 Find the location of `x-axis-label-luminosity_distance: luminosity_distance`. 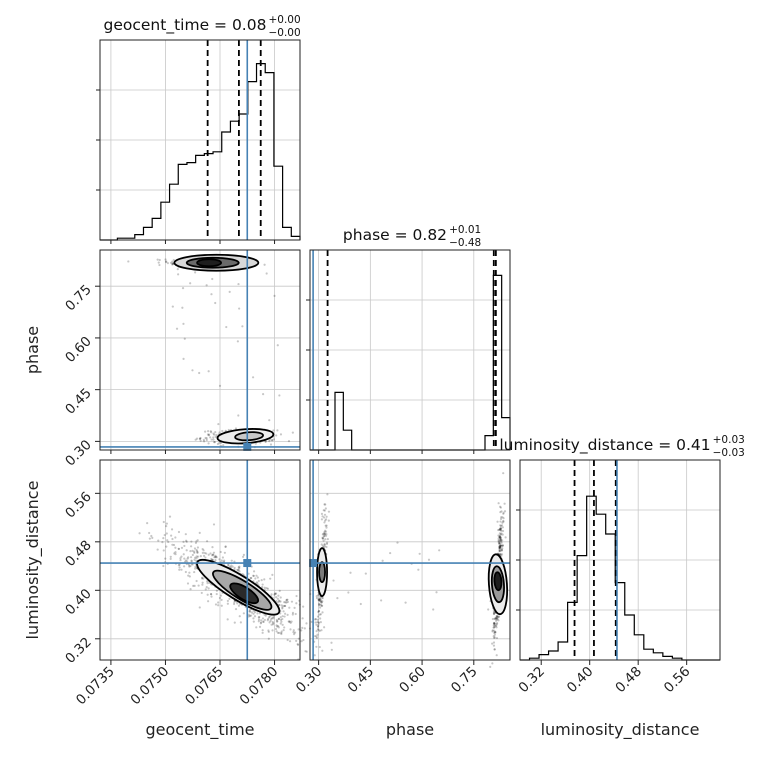

x-axis-label-luminosity_distance: luminosity_distance is located at coordinates (620, 730).